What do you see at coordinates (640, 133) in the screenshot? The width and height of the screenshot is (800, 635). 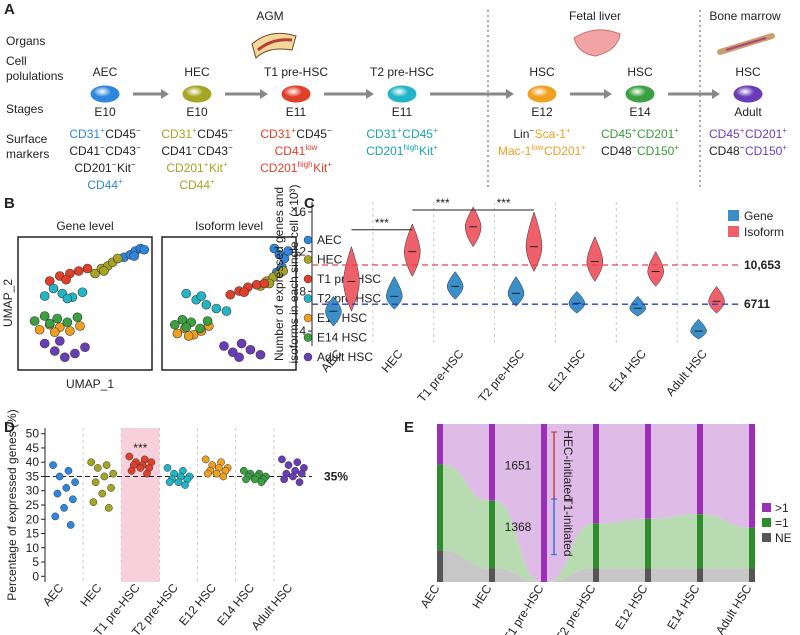 I see `marker-line: CD45+ CD201+` at bounding box center [640, 133].